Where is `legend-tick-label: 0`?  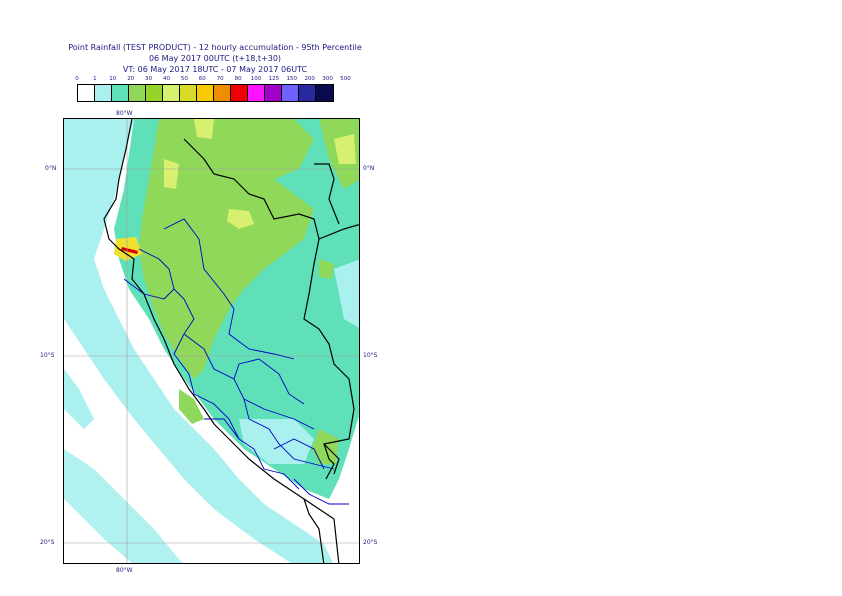 legend-tick-label: 0 is located at coordinates (77, 79).